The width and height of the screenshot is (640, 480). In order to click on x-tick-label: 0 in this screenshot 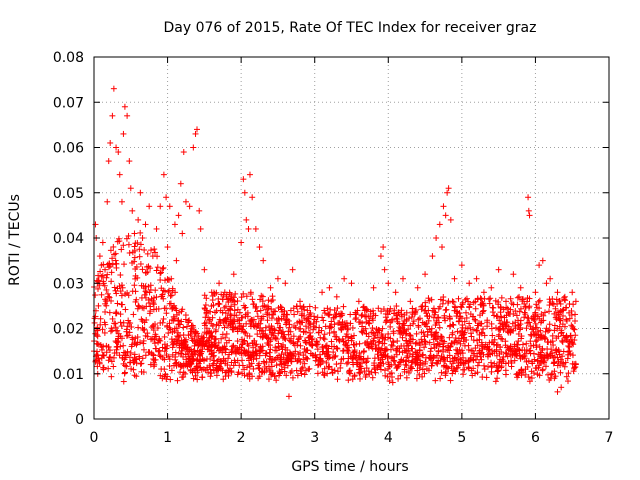, I will do `click(94, 438)`.